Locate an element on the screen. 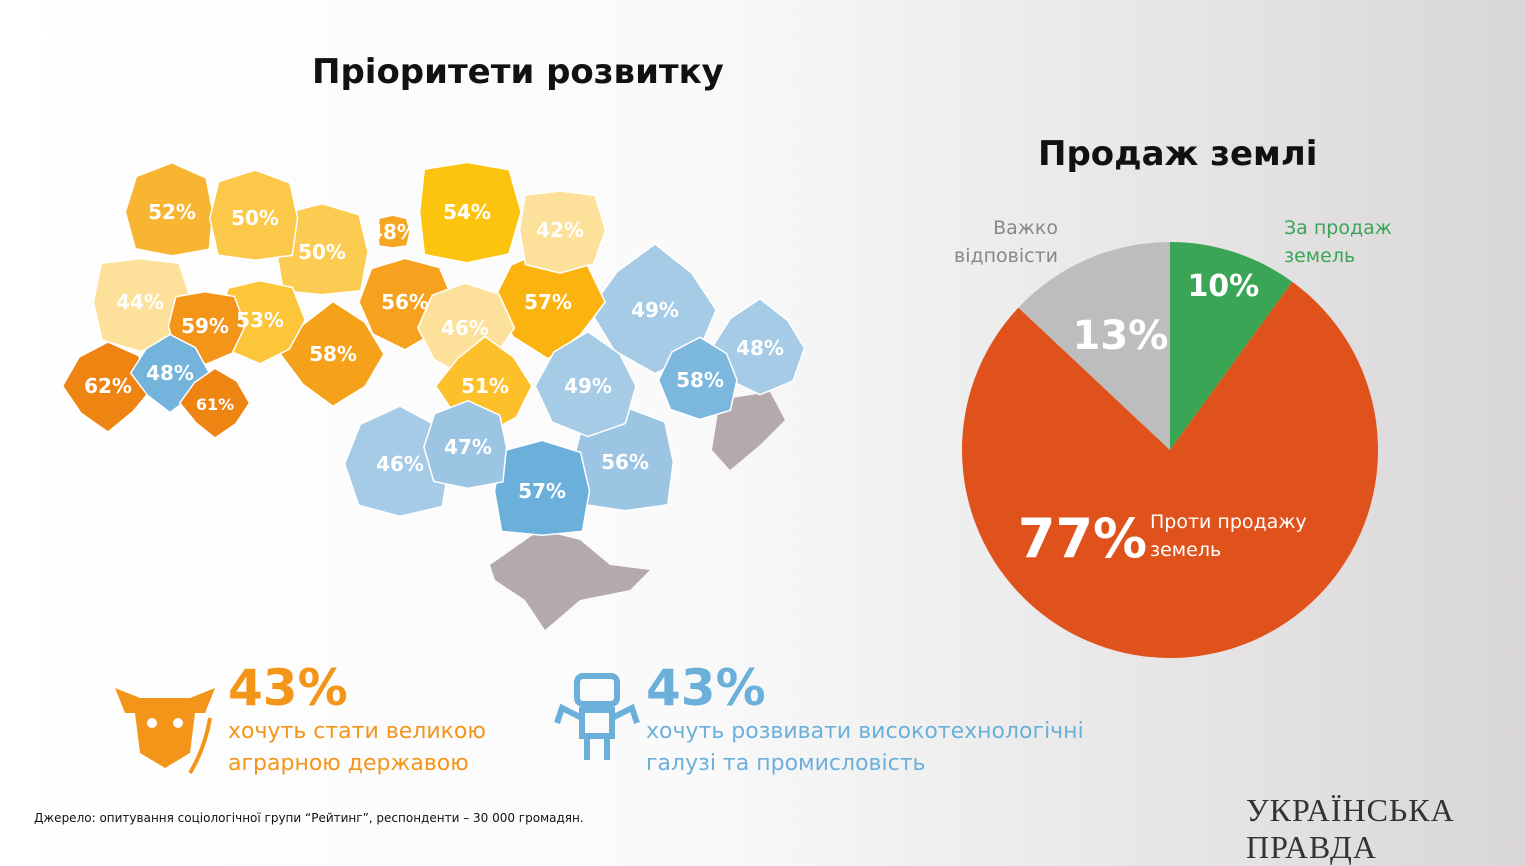  legend-label: Проти продажу земель is located at coordinates (1228, 536).